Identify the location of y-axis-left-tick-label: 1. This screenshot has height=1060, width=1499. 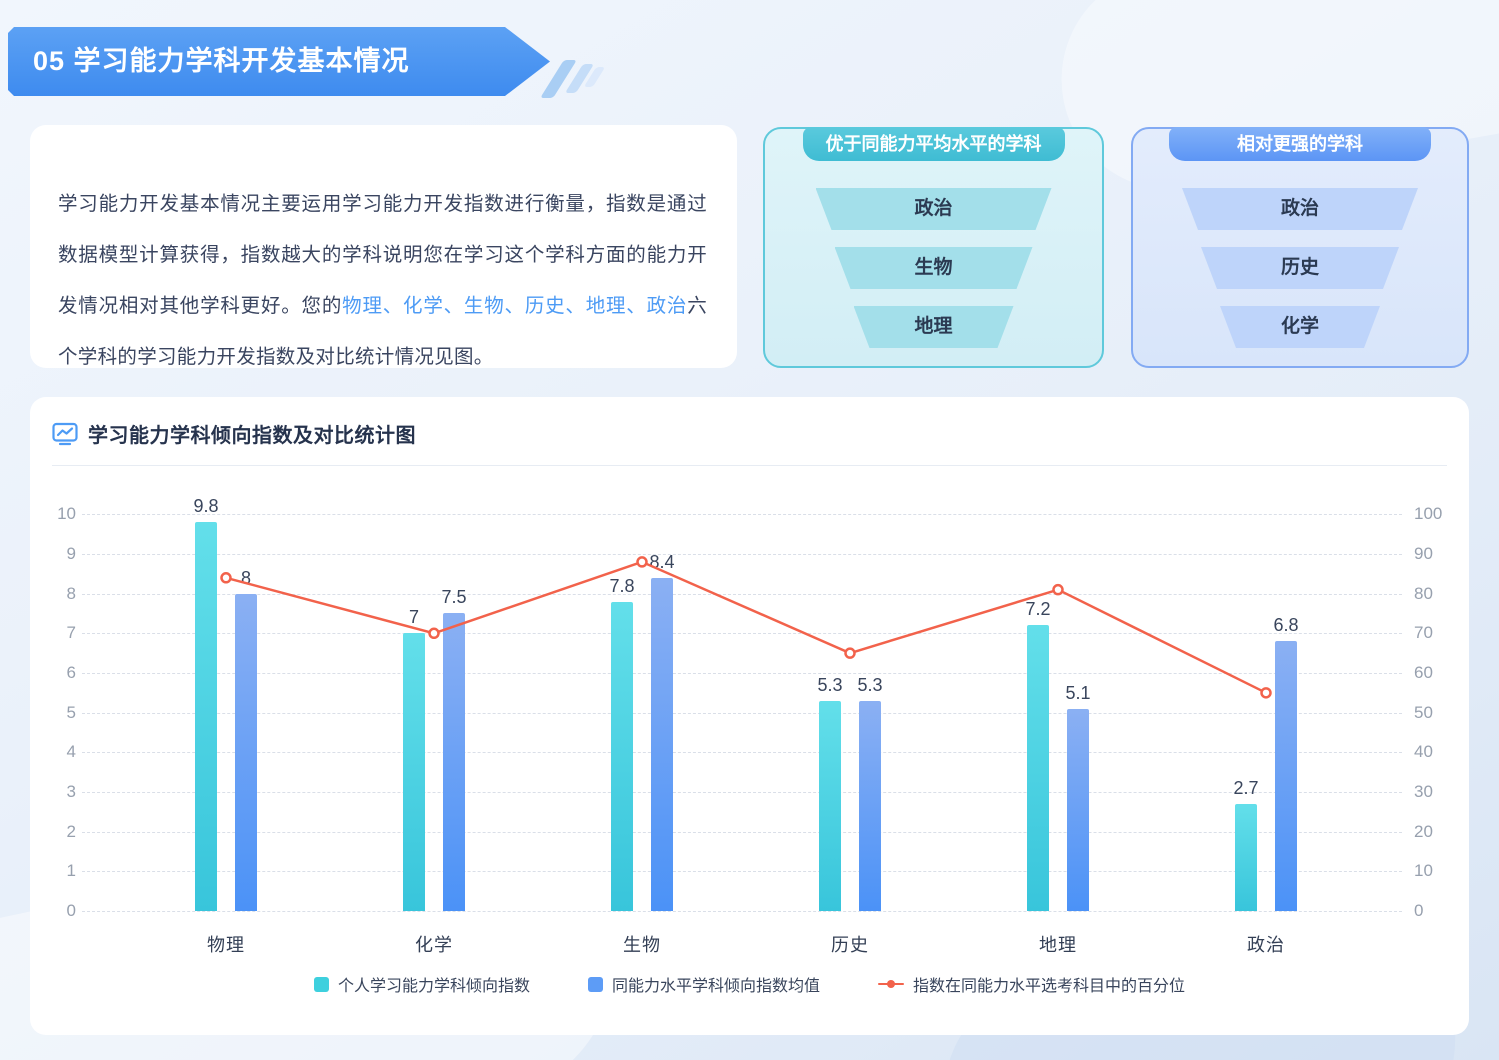
(71, 871).